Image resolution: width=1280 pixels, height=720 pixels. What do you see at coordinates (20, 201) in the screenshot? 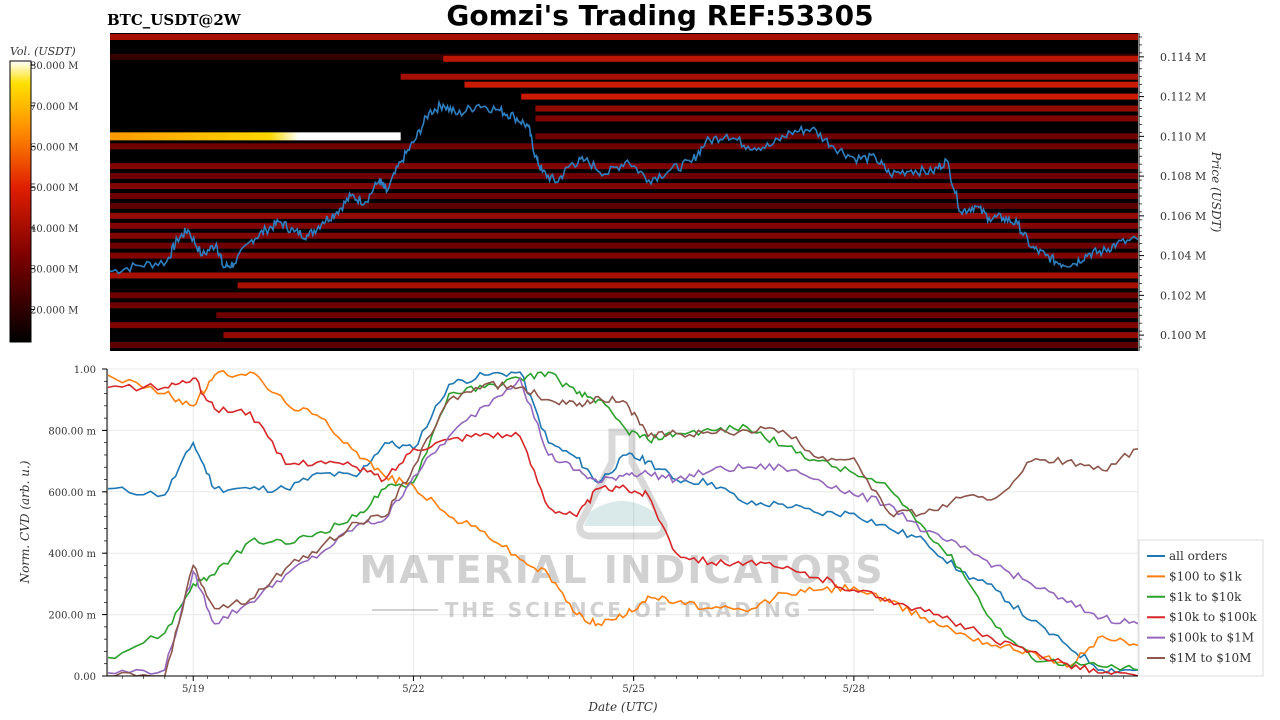
I see `colorbar` at bounding box center [20, 201].